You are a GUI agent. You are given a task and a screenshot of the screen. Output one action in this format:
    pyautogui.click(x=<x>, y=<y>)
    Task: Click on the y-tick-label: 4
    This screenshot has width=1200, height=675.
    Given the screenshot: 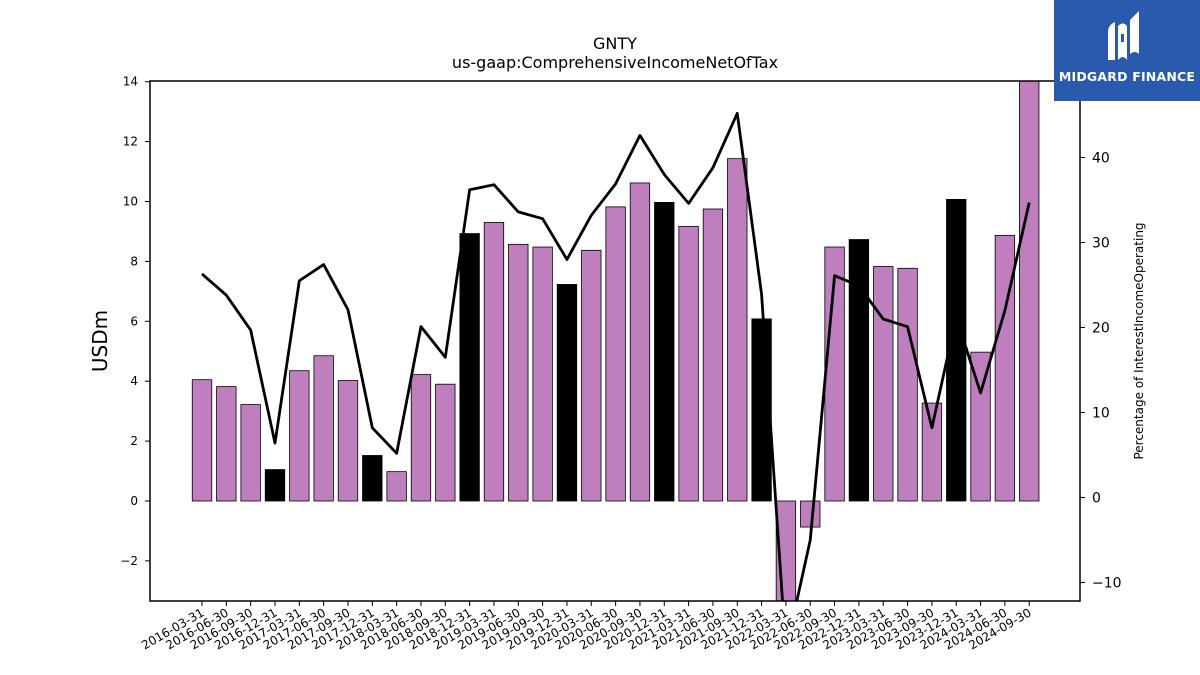 What is the action you would take?
    pyautogui.click(x=134, y=381)
    